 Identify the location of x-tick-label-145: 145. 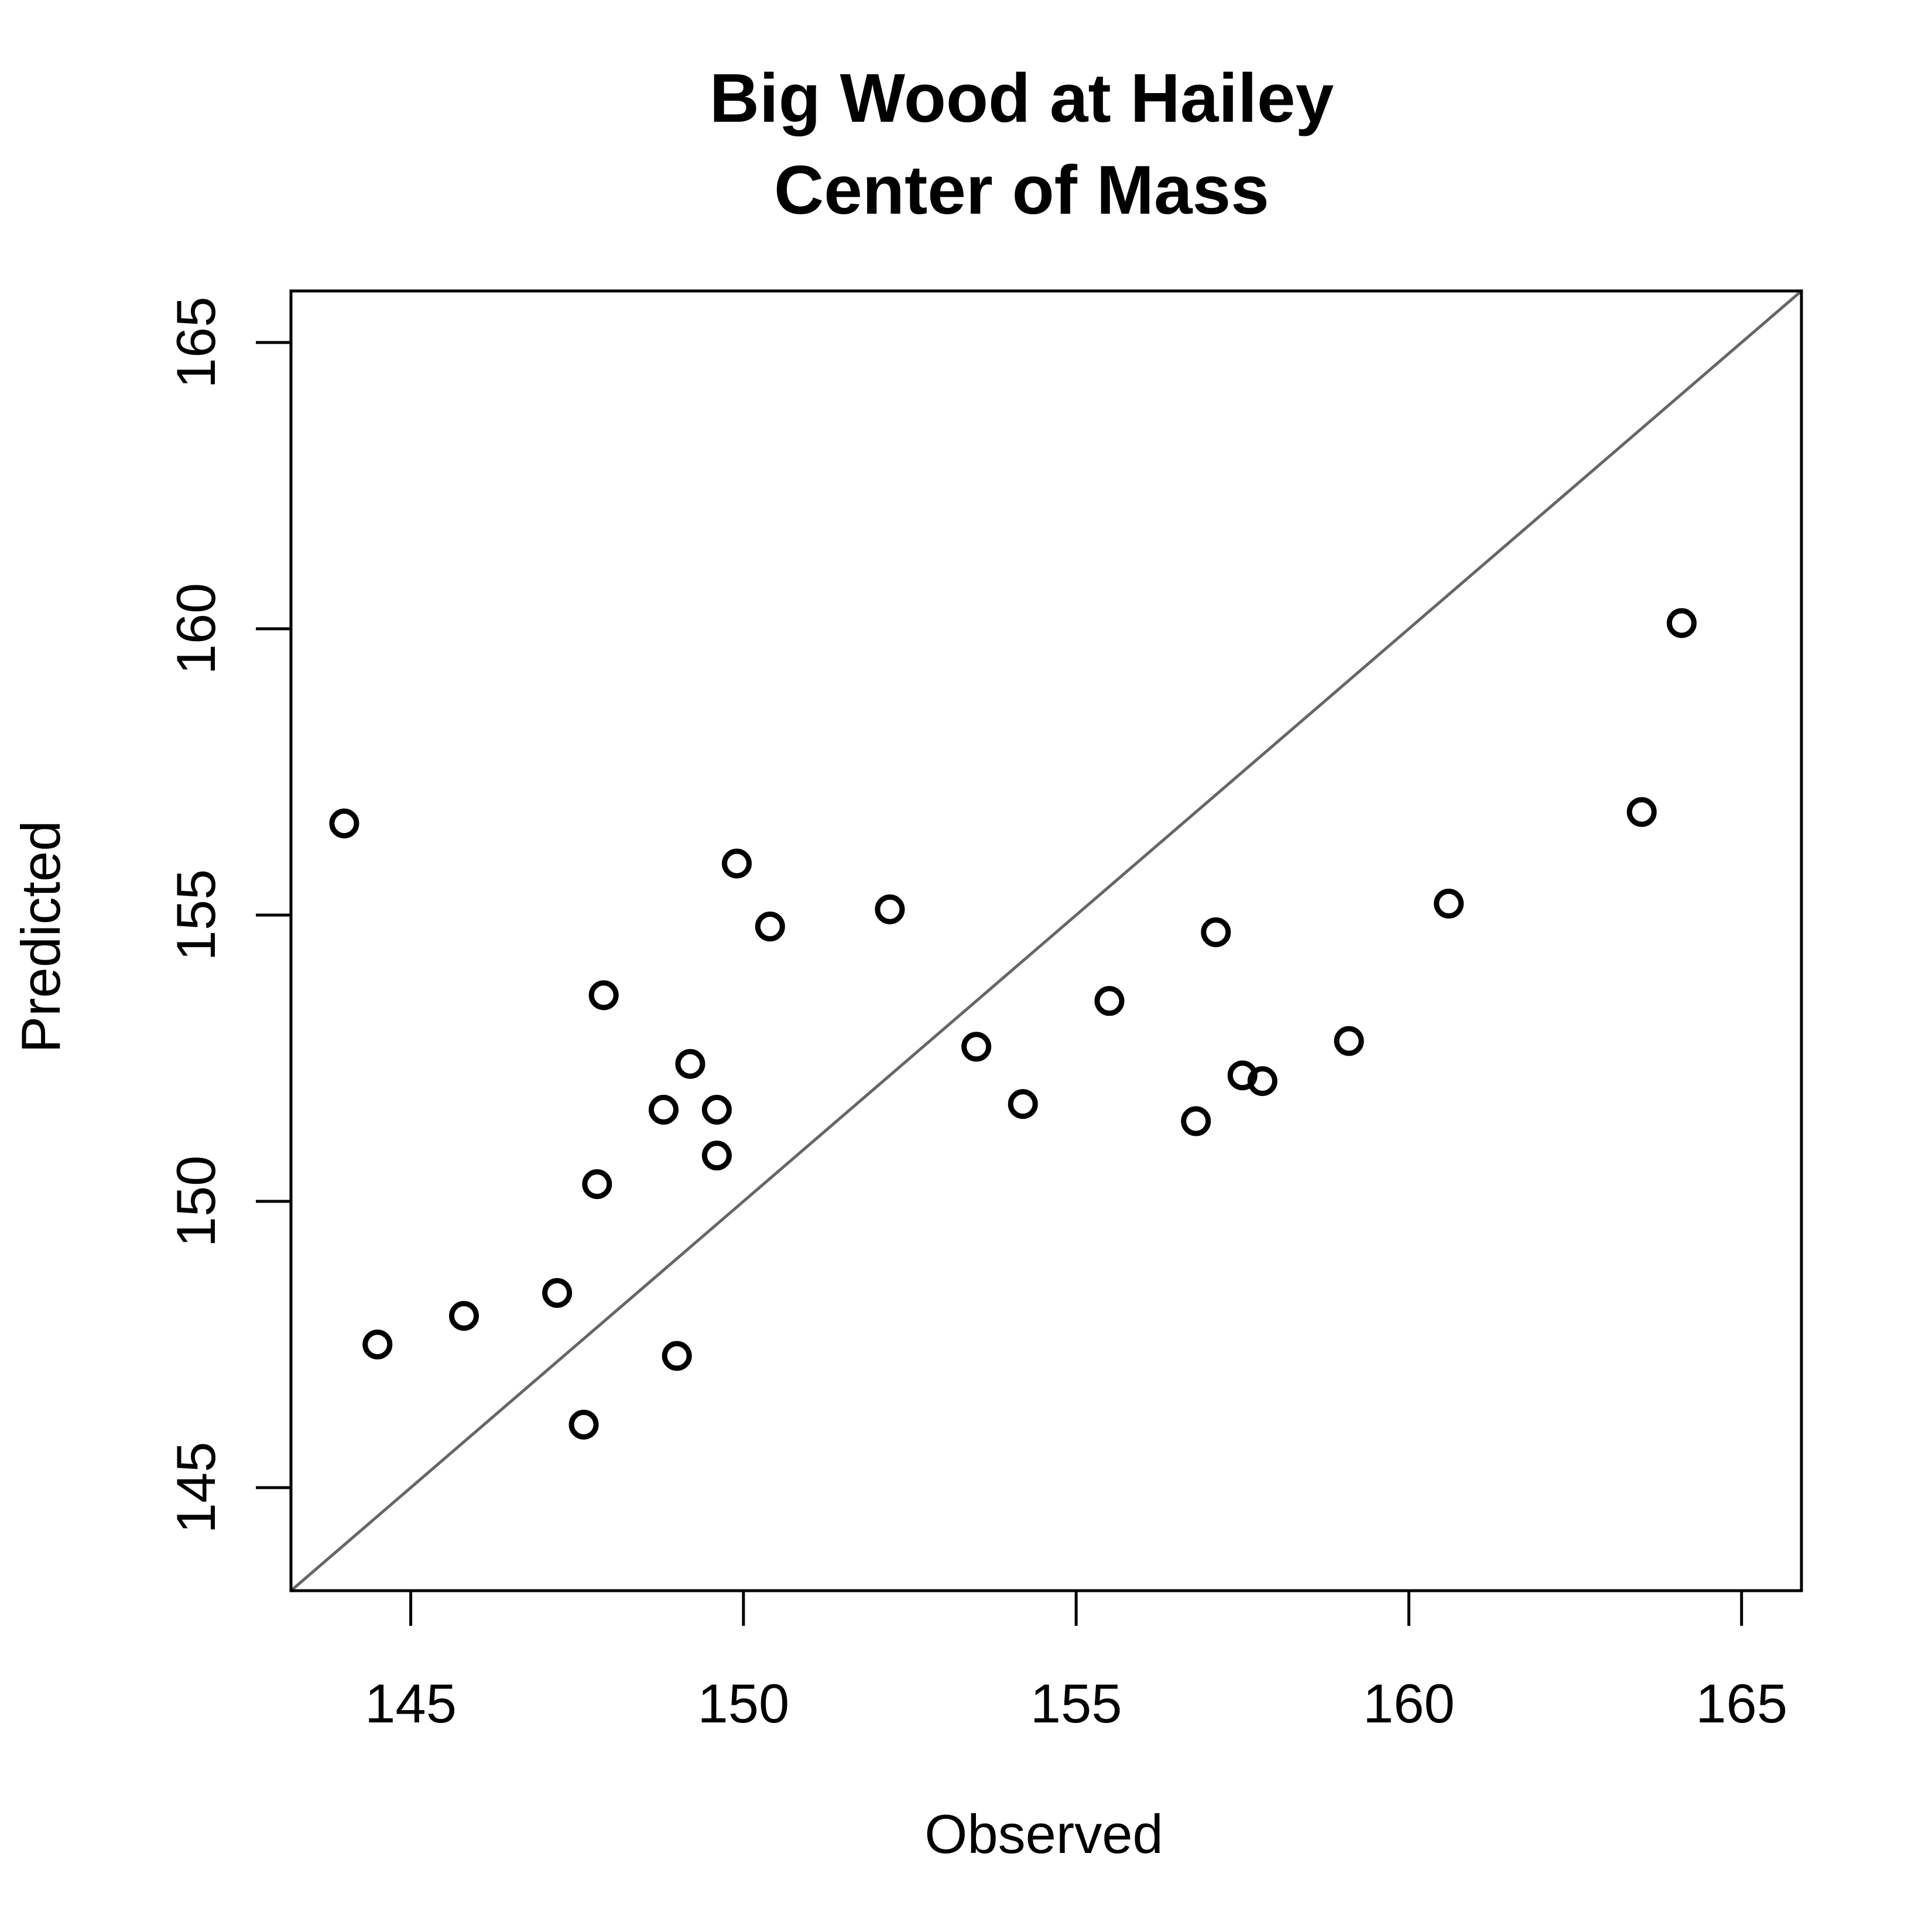
(411, 1703).